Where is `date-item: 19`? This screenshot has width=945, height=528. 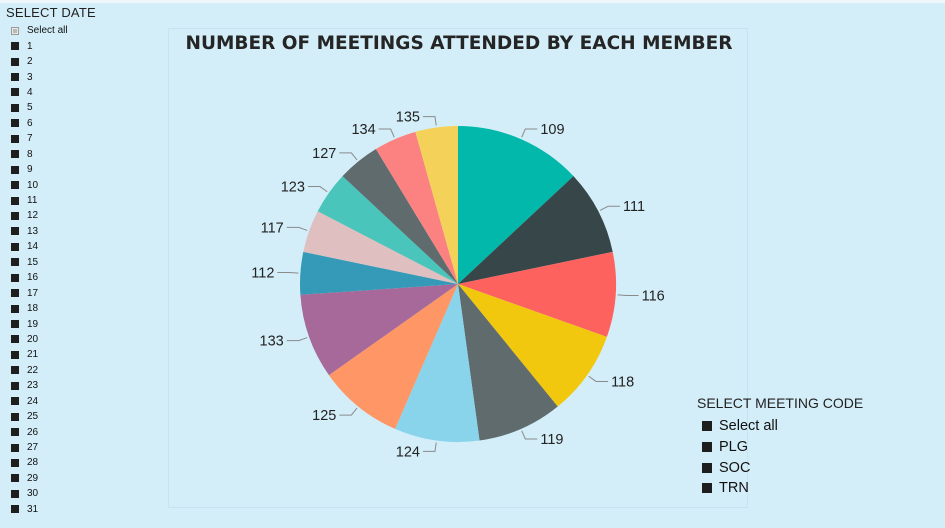 date-item: 19 is located at coordinates (71, 323).